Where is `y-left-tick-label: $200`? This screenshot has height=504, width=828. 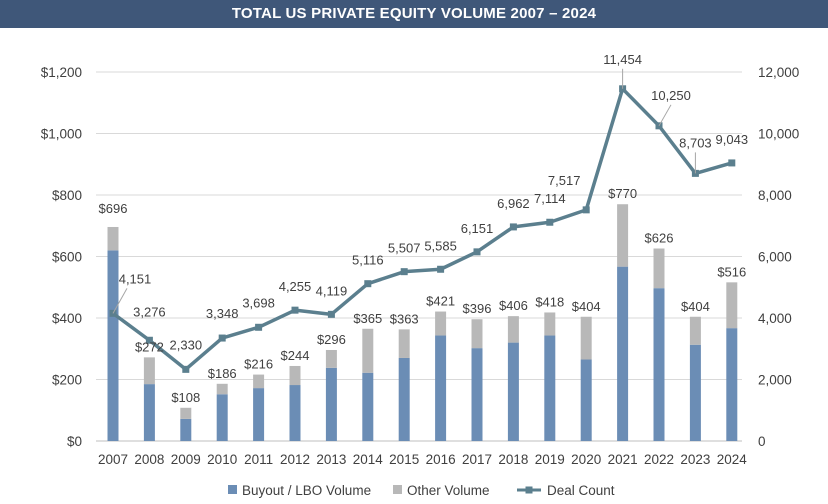
y-left-tick-label: $200 is located at coordinates (67, 380).